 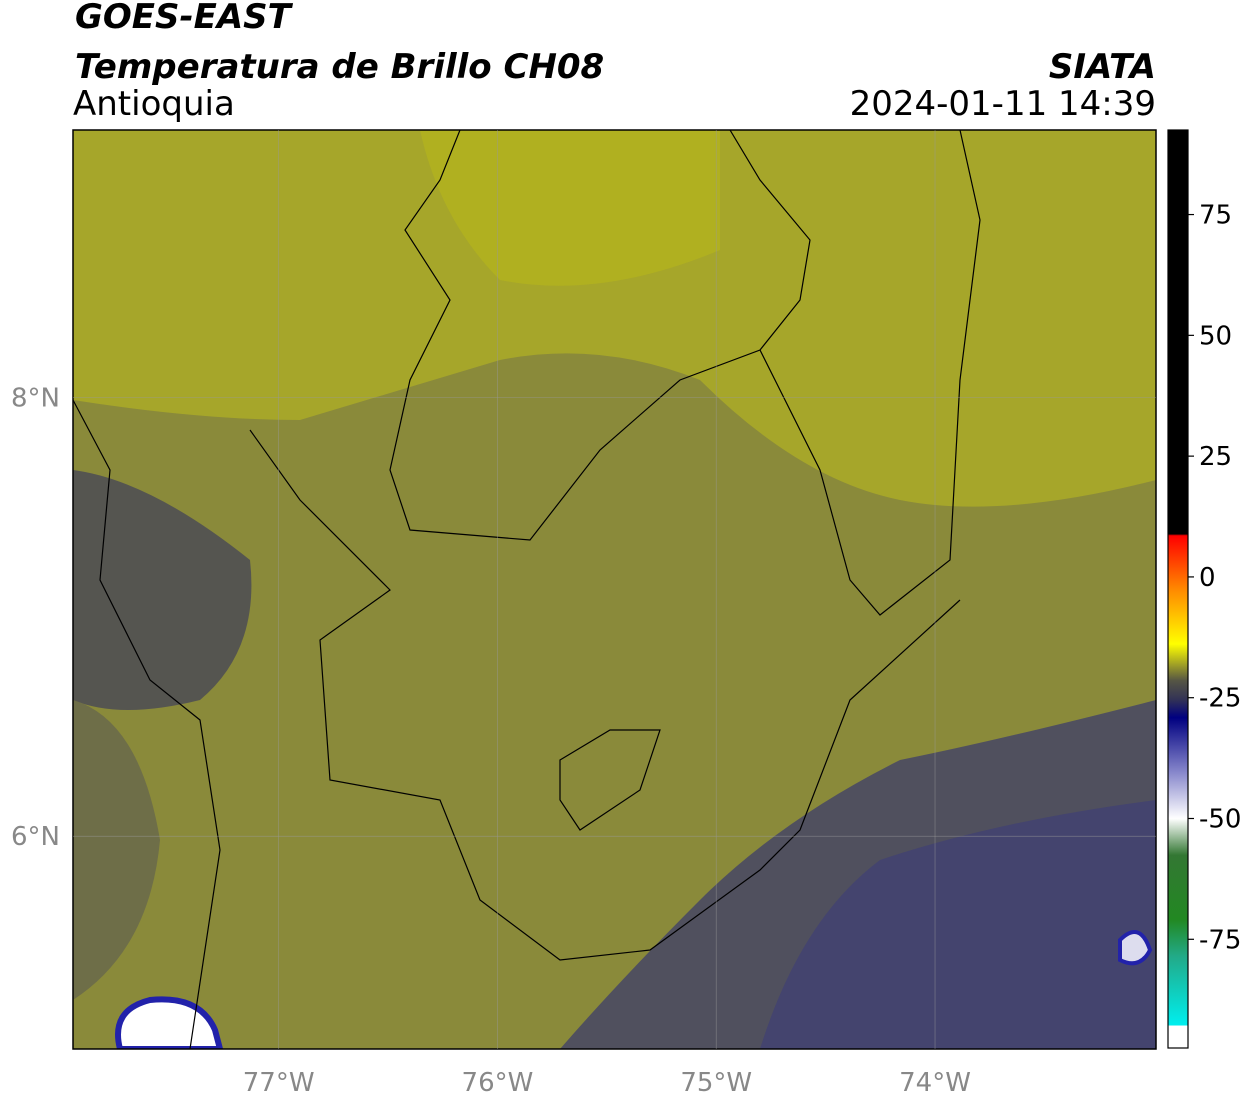 What do you see at coordinates (498, 1083) in the screenshot?
I see `lon-label: 76°W` at bounding box center [498, 1083].